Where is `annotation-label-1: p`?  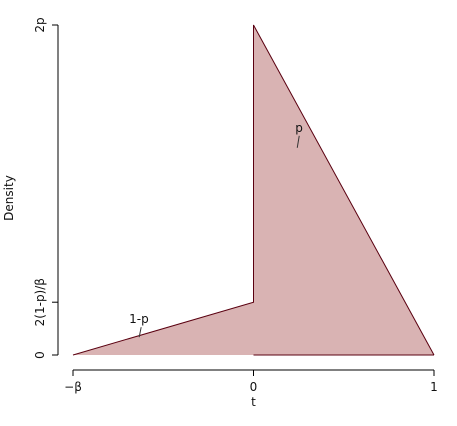
annotation-label-1: p is located at coordinates (299, 128).